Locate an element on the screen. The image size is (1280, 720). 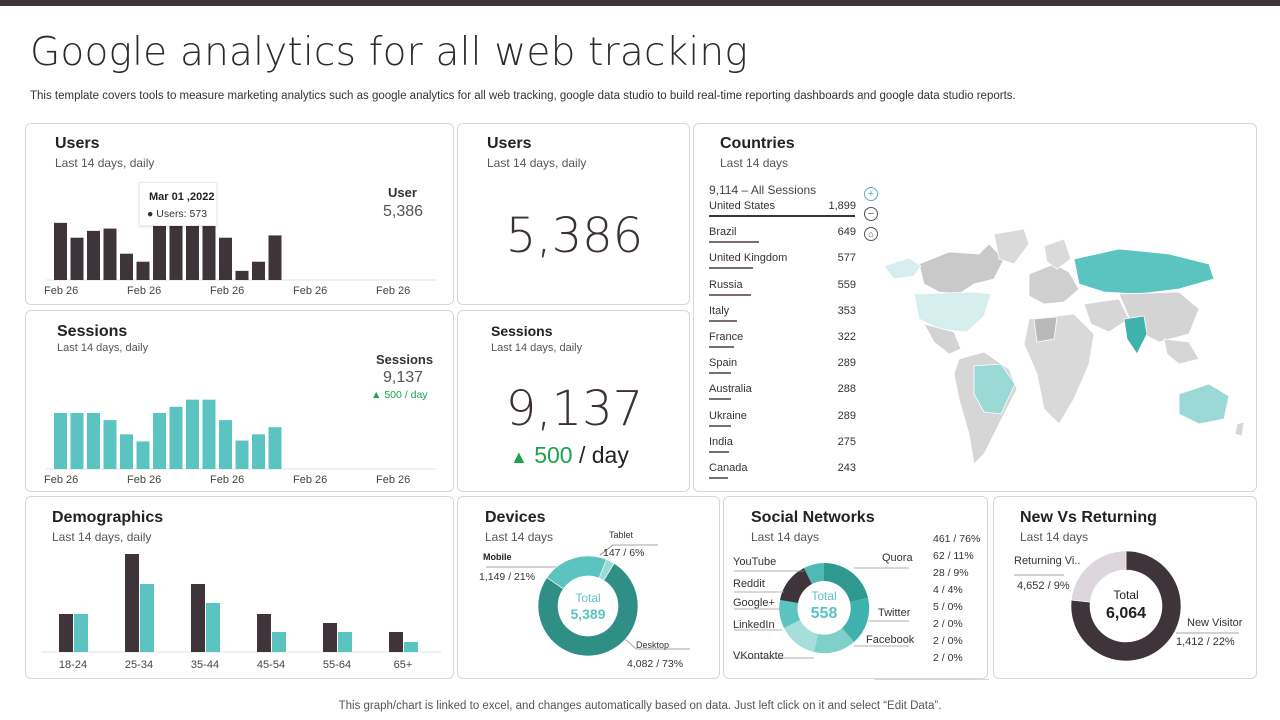
social-label-reddit: Reddit is located at coordinates (749, 584).